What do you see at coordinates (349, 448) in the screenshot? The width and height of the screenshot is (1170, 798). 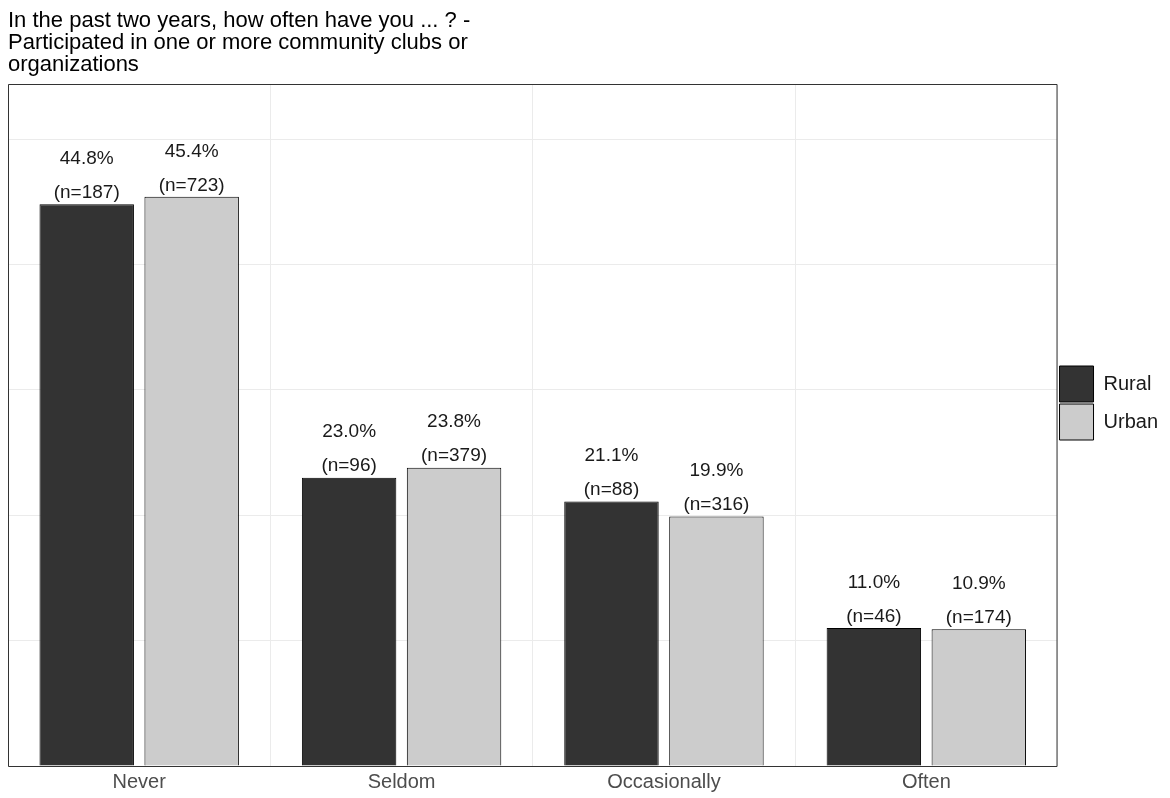 I see `data-label: 23.0% (n=96)` at bounding box center [349, 448].